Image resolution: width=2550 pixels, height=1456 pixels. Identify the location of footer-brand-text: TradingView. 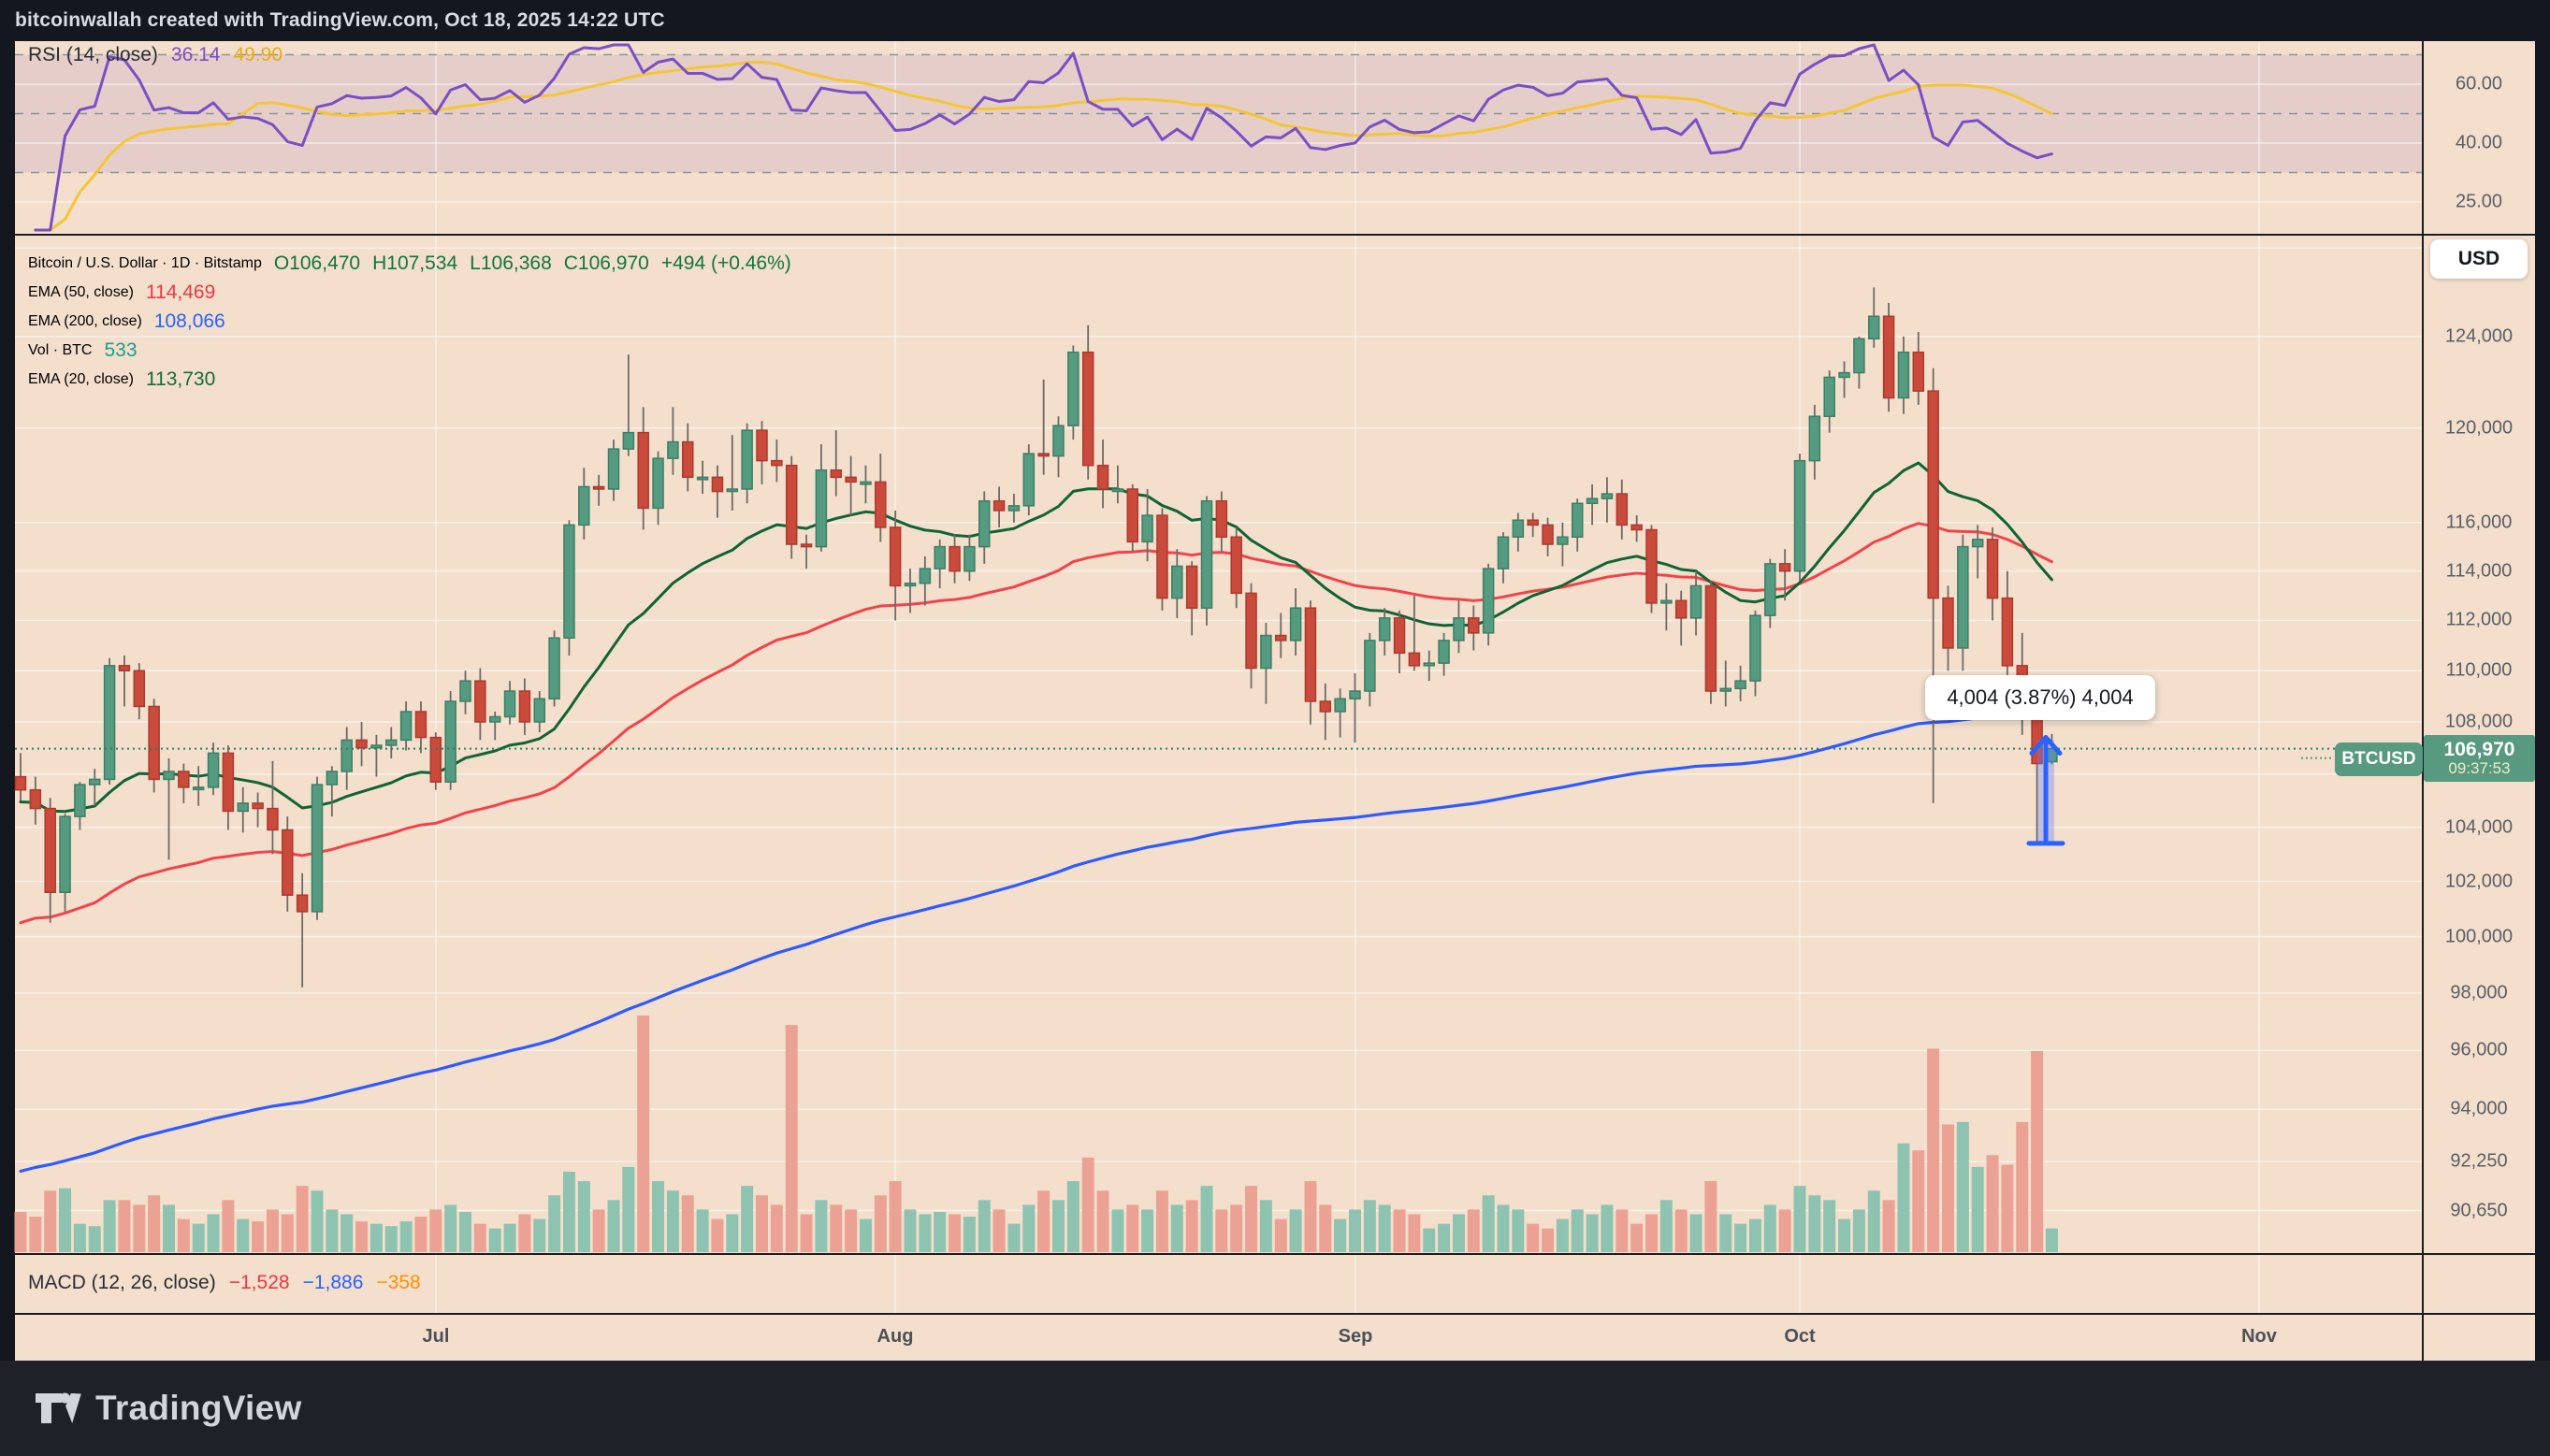
(198, 1408).